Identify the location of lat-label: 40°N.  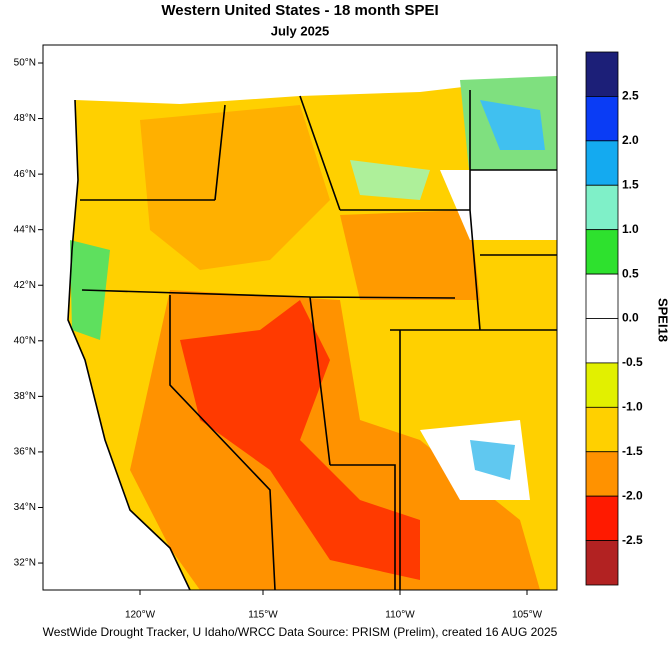
(25, 340).